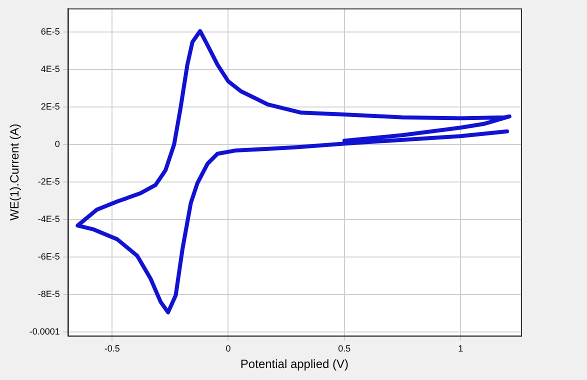 The width and height of the screenshot is (587, 380). What do you see at coordinates (49, 181) in the screenshot?
I see `y-tick-label: -2E-5` at bounding box center [49, 181].